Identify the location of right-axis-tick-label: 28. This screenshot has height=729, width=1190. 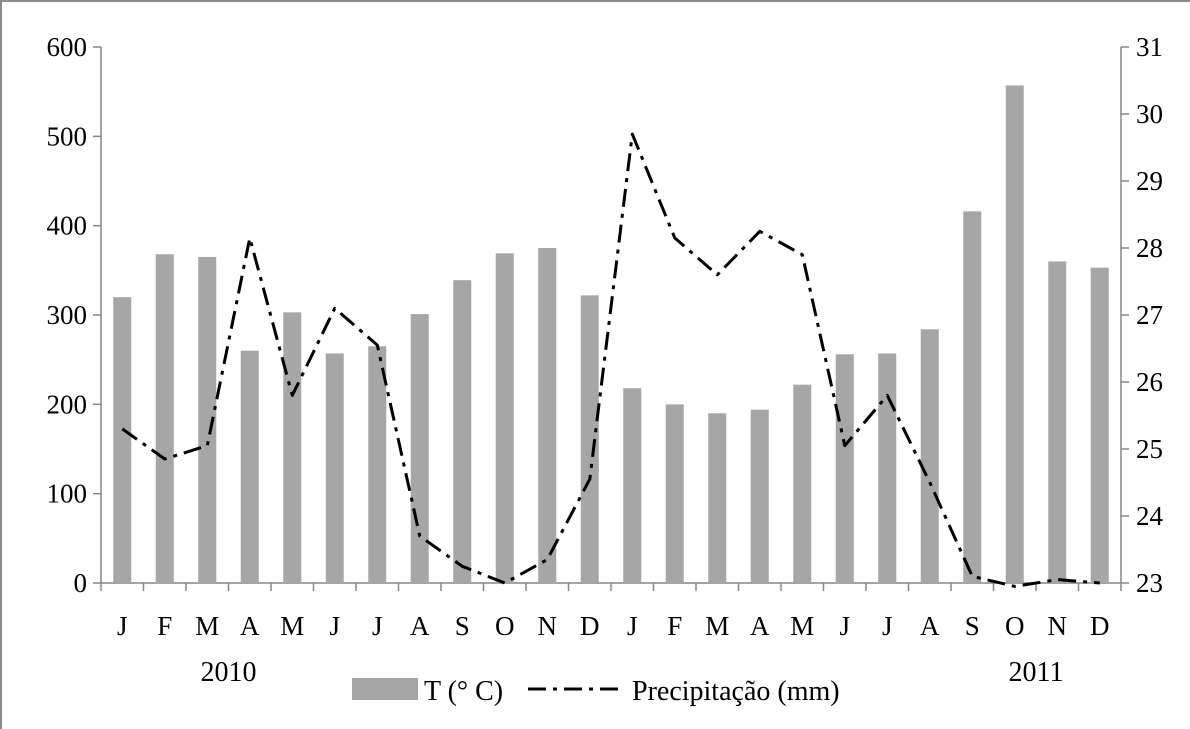
(1149, 248).